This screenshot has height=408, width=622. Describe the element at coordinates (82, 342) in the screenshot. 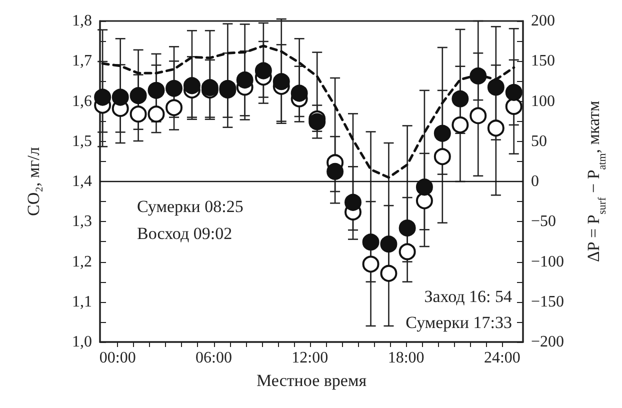

I see `y-tick-label: 1,0` at that location.